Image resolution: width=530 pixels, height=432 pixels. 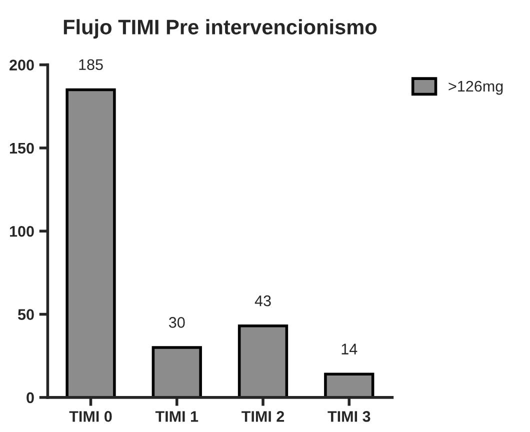 I want to click on y-tick-label: 200, so click(x=22, y=65).